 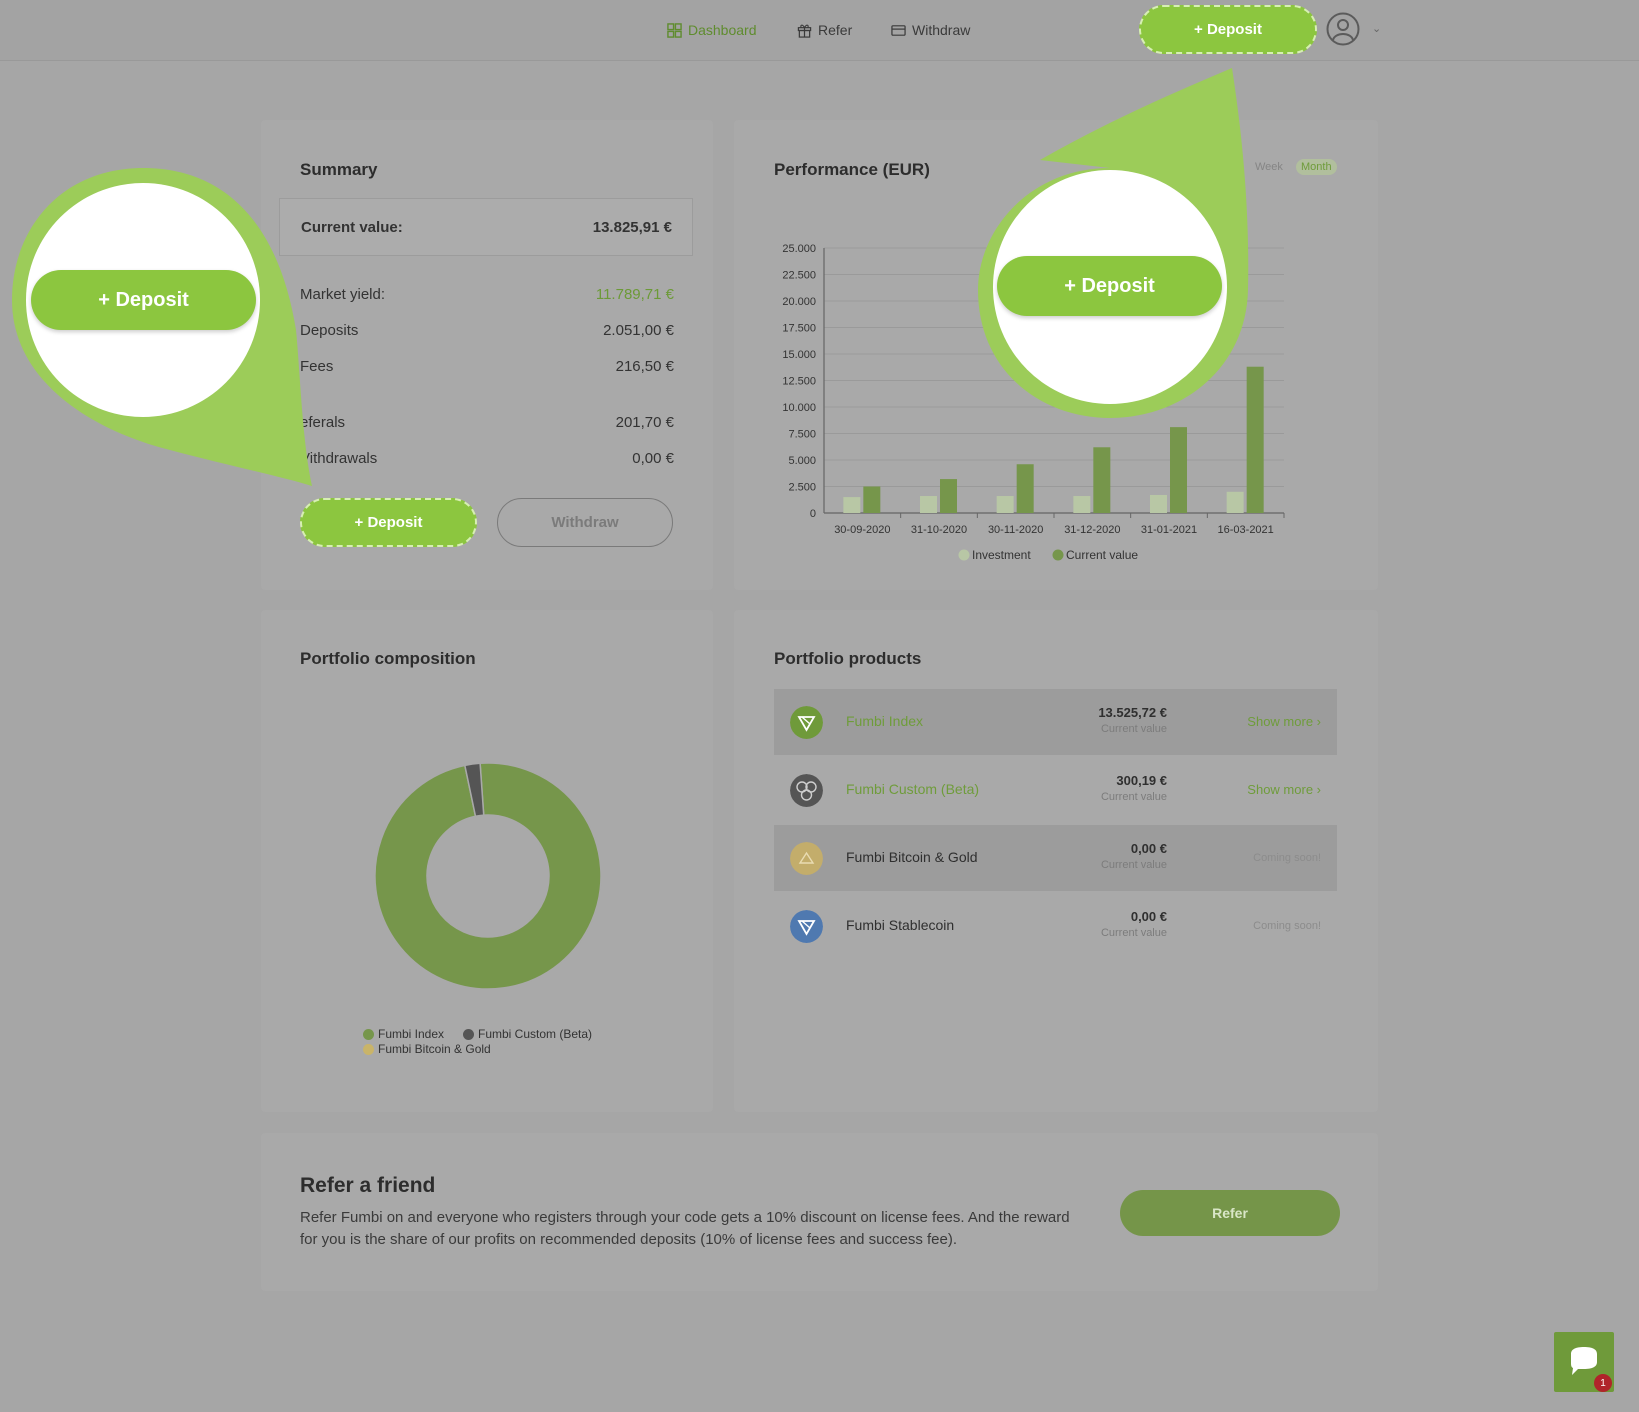 I want to click on legend-label: Fumbi Bitcoin & Gold, so click(x=434, y=1049).